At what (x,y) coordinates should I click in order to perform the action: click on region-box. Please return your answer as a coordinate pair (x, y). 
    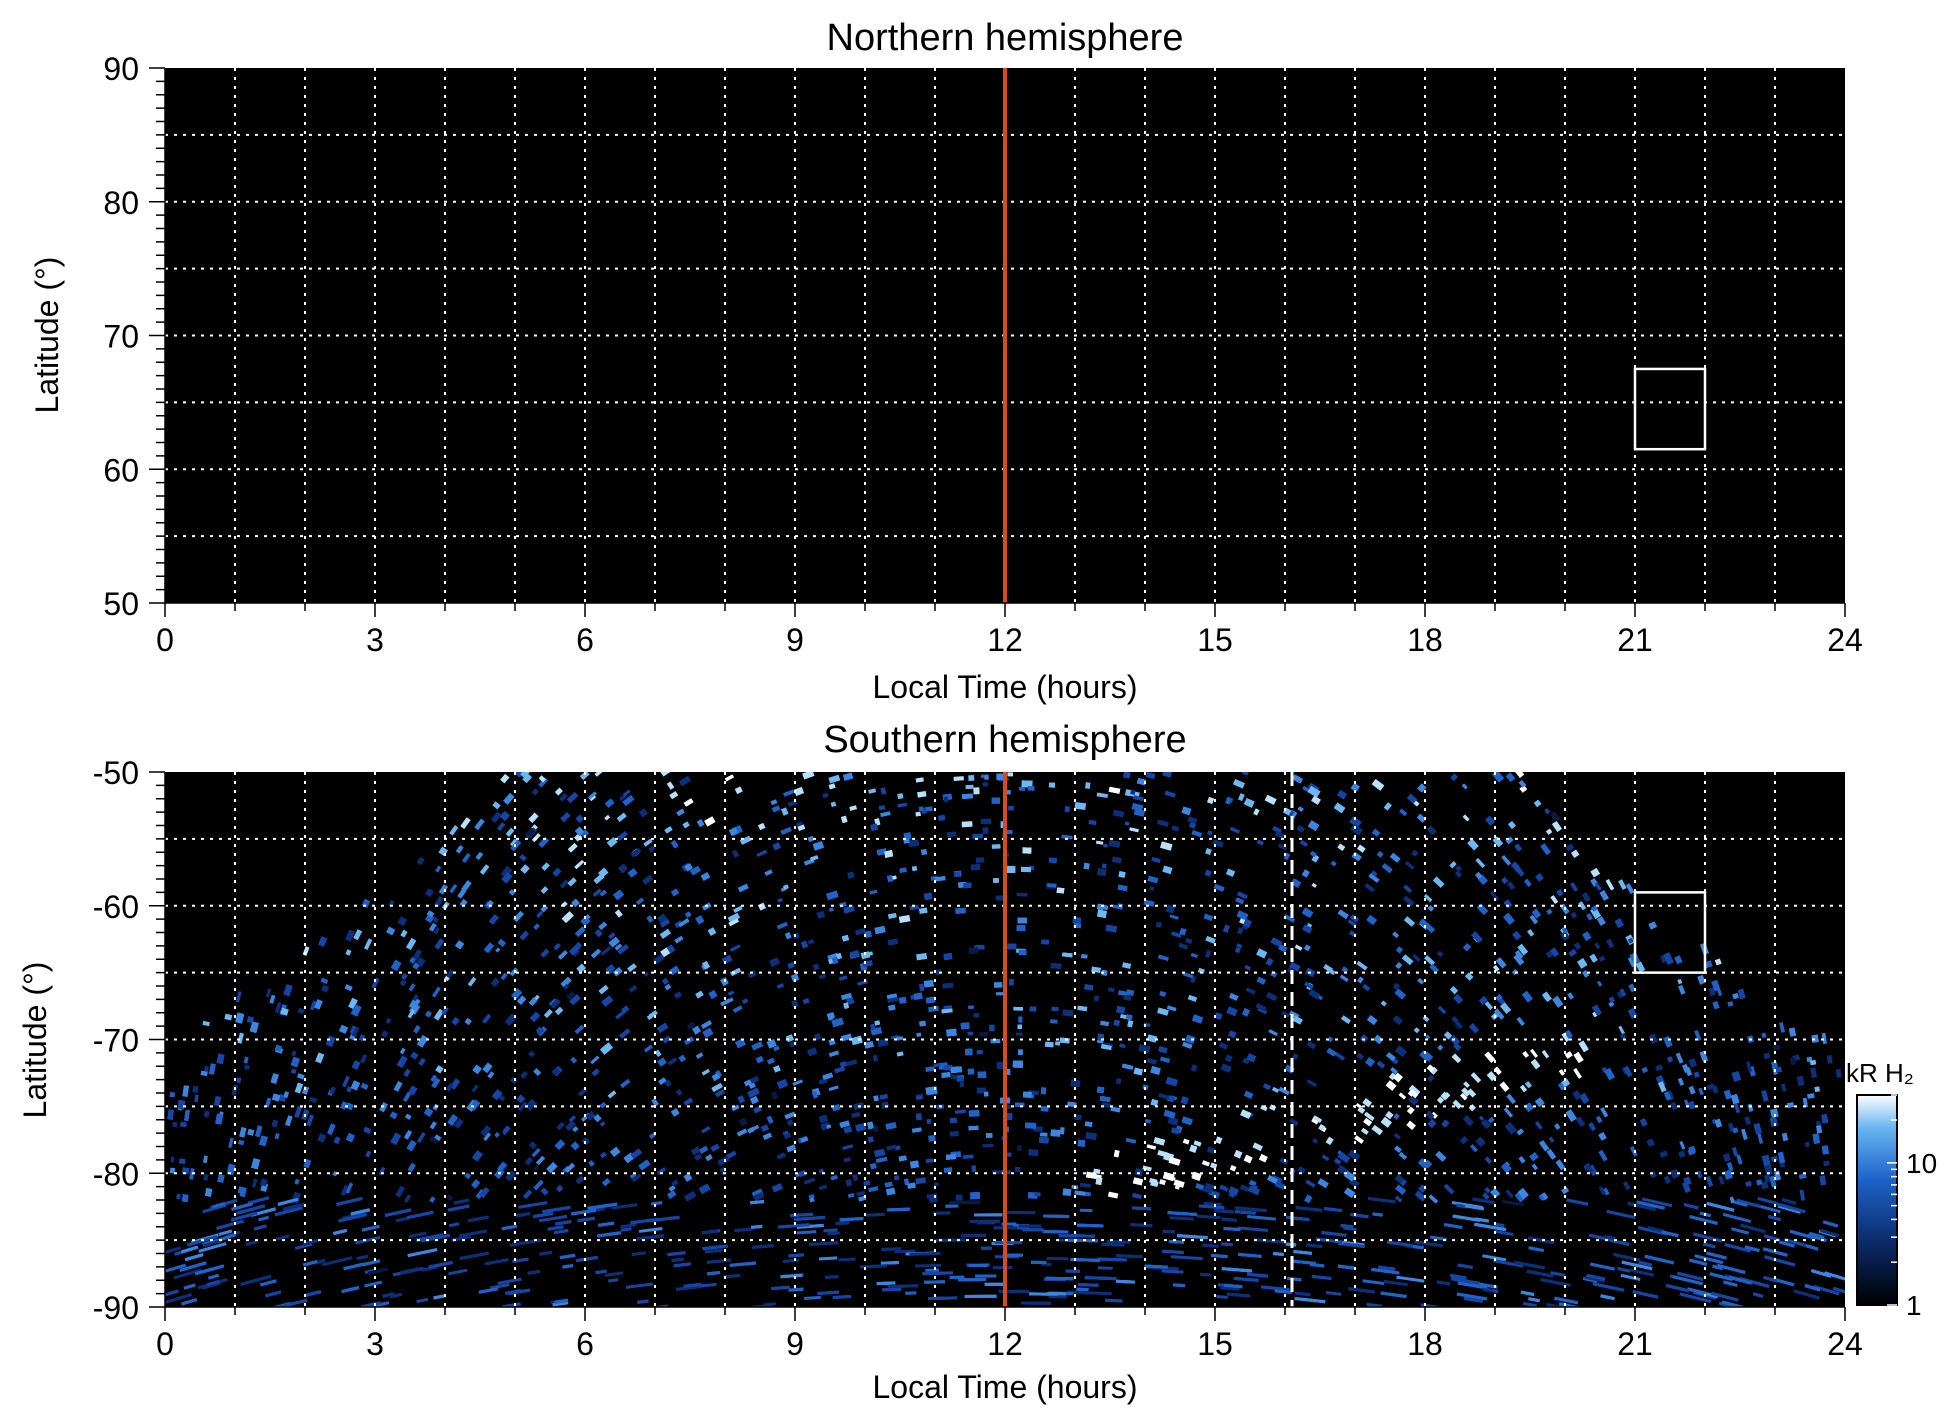
    Looking at the image, I should click on (1670, 409).